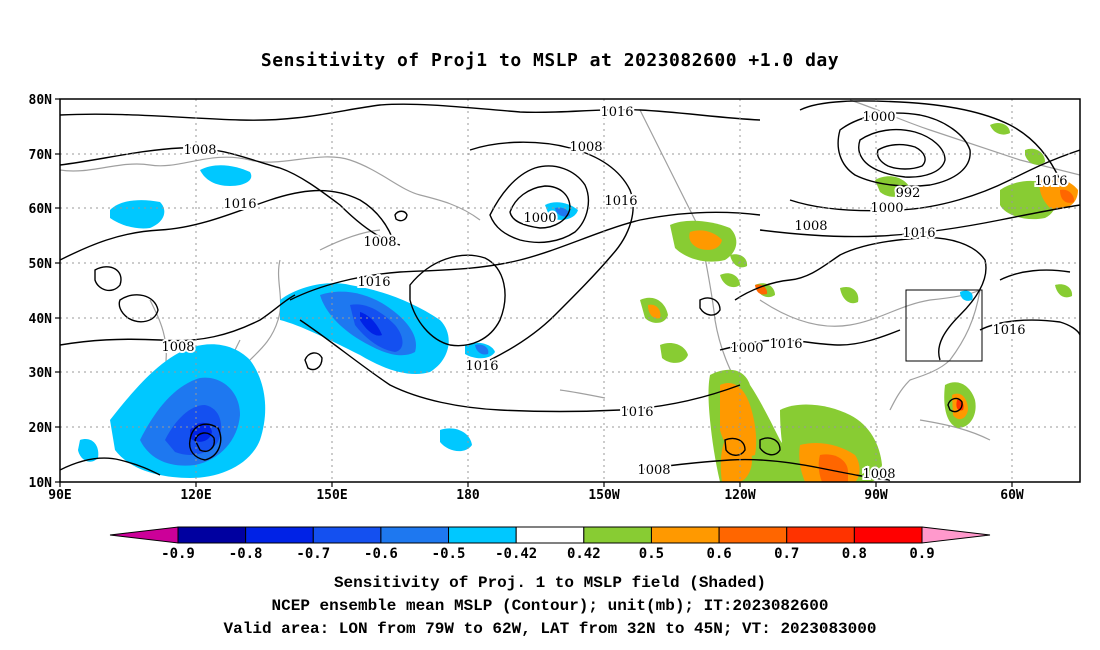 The height and width of the screenshot is (650, 1100). Describe the element at coordinates (41, 428) in the screenshot. I see `lat-label: 20N` at that location.